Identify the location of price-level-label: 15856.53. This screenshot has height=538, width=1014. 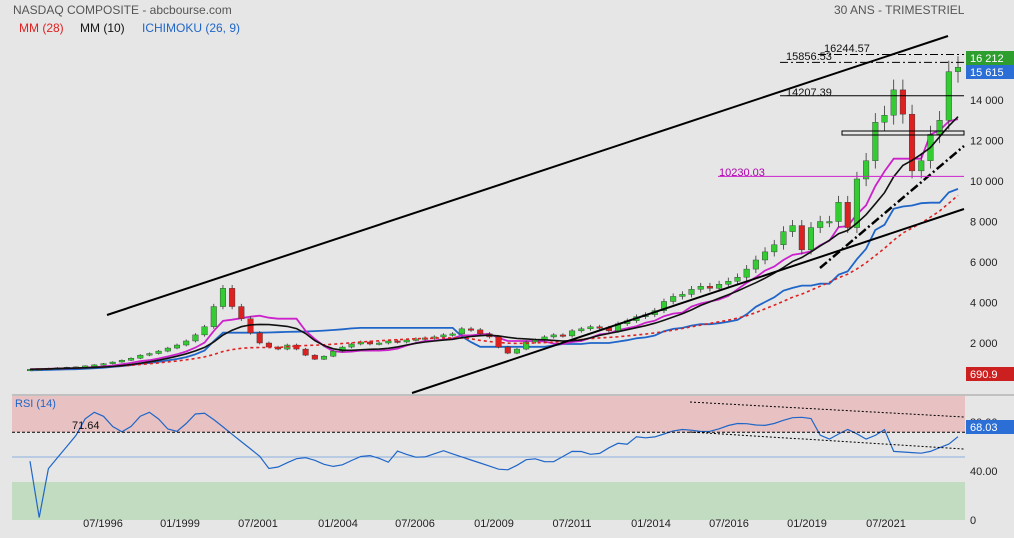
(809, 57).